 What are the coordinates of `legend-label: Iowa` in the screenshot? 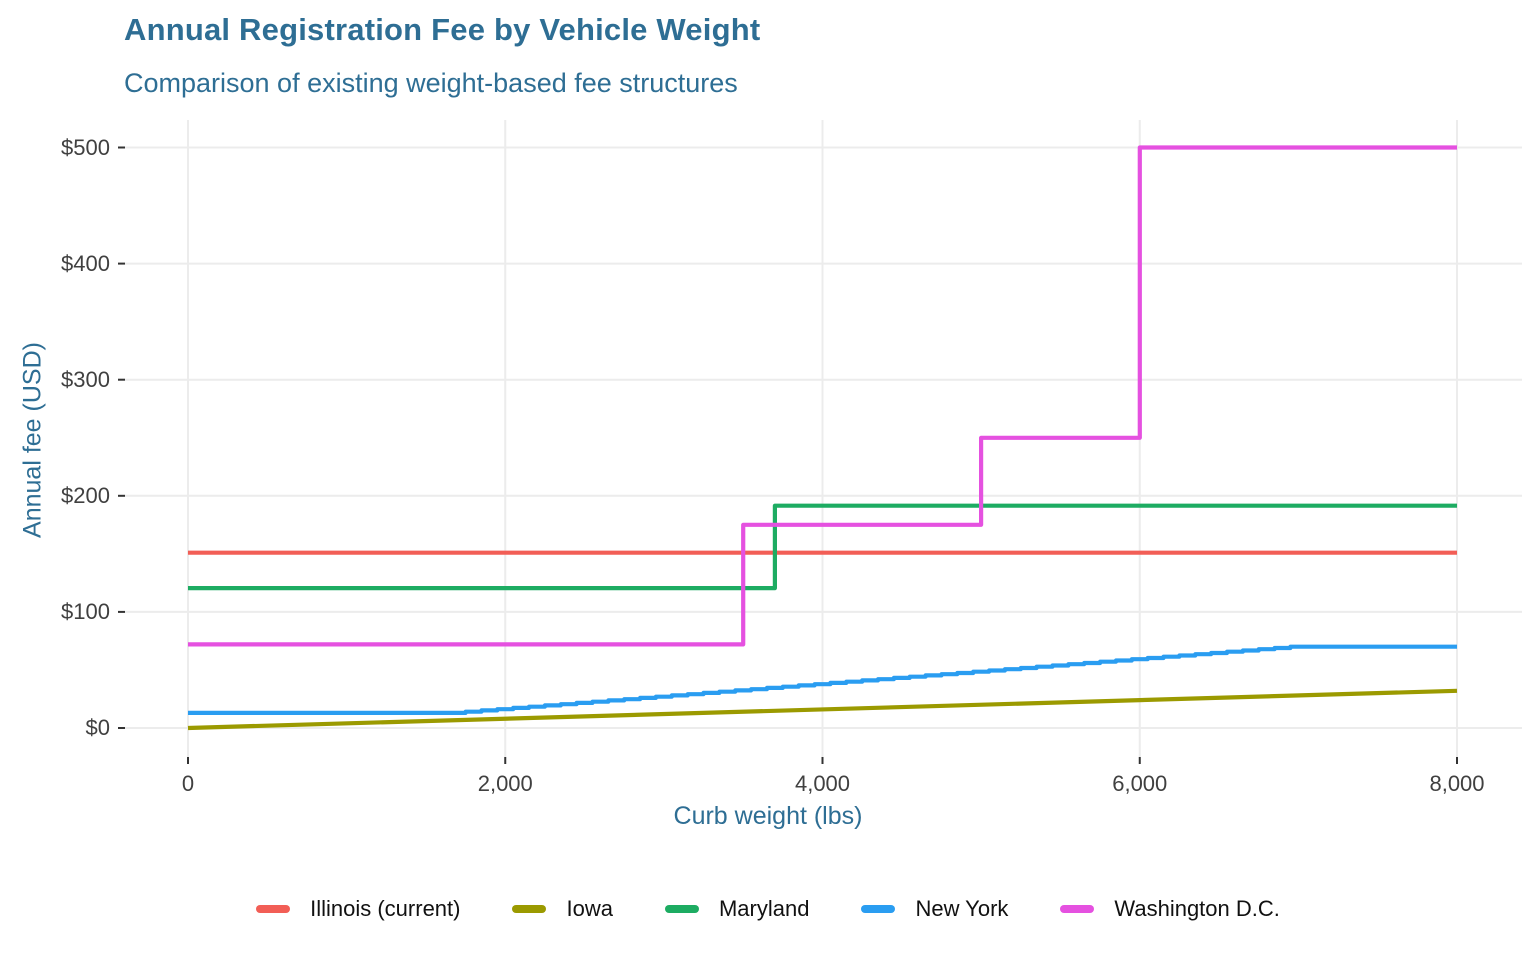 It's located at (589, 908).